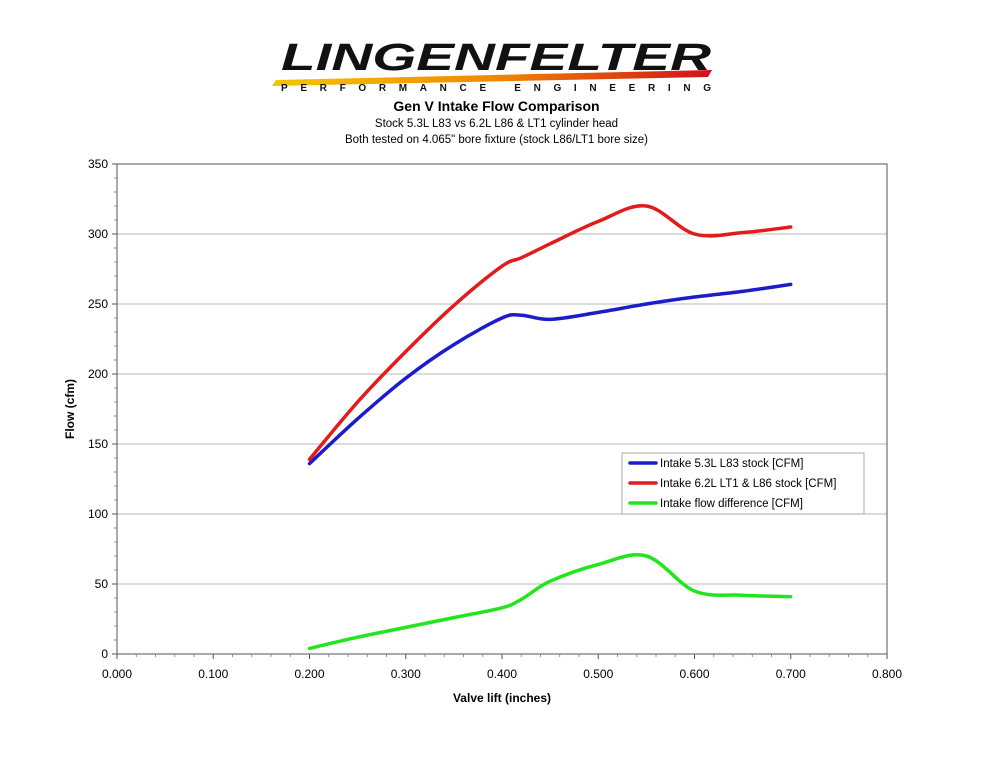 This screenshot has height=767, width=993. Describe the element at coordinates (731, 464) in the screenshot. I see `legend-label-l83: Intake 5.3L L83 stock [CFM]` at that location.